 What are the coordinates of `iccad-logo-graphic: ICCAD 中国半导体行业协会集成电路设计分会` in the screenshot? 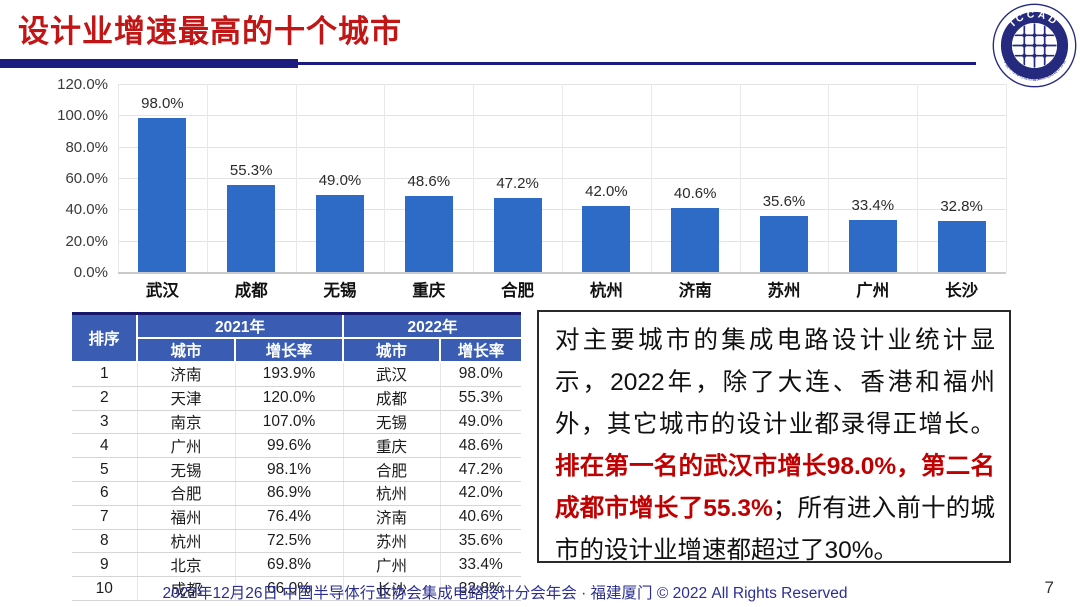 It's located at (1034, 45).